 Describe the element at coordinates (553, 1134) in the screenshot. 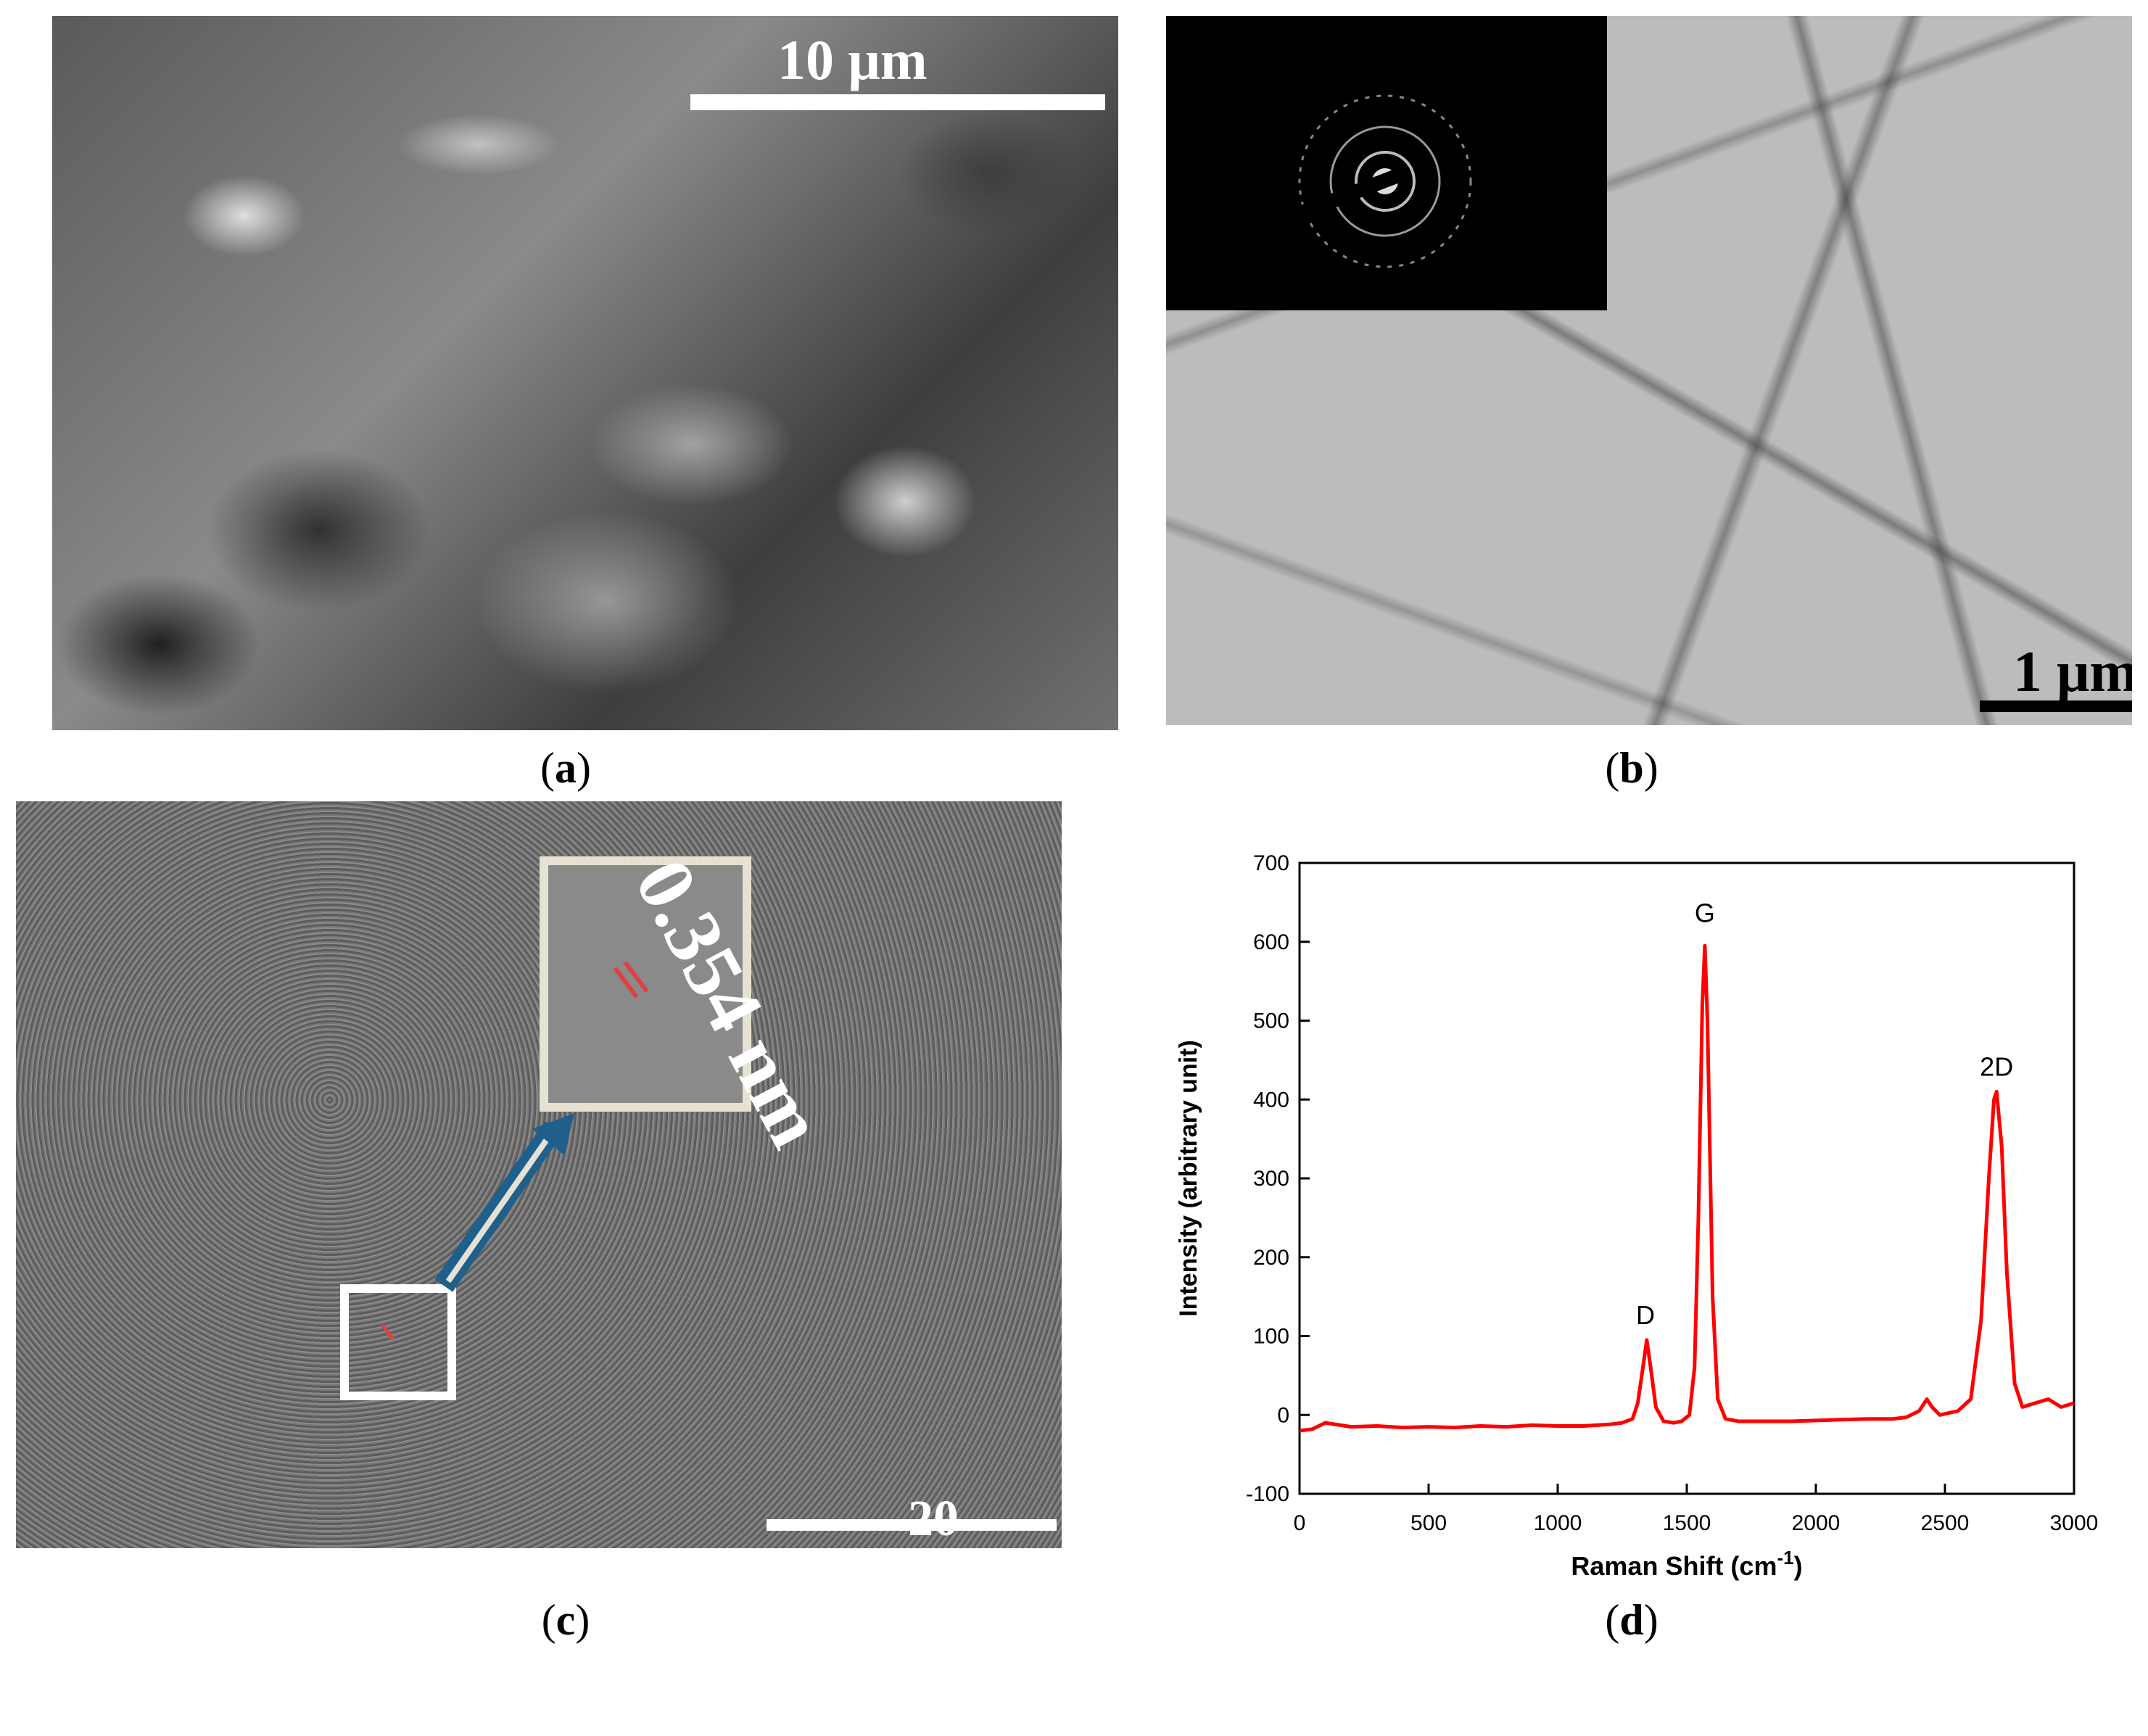

I see `zoom-arrow-head` at that location.